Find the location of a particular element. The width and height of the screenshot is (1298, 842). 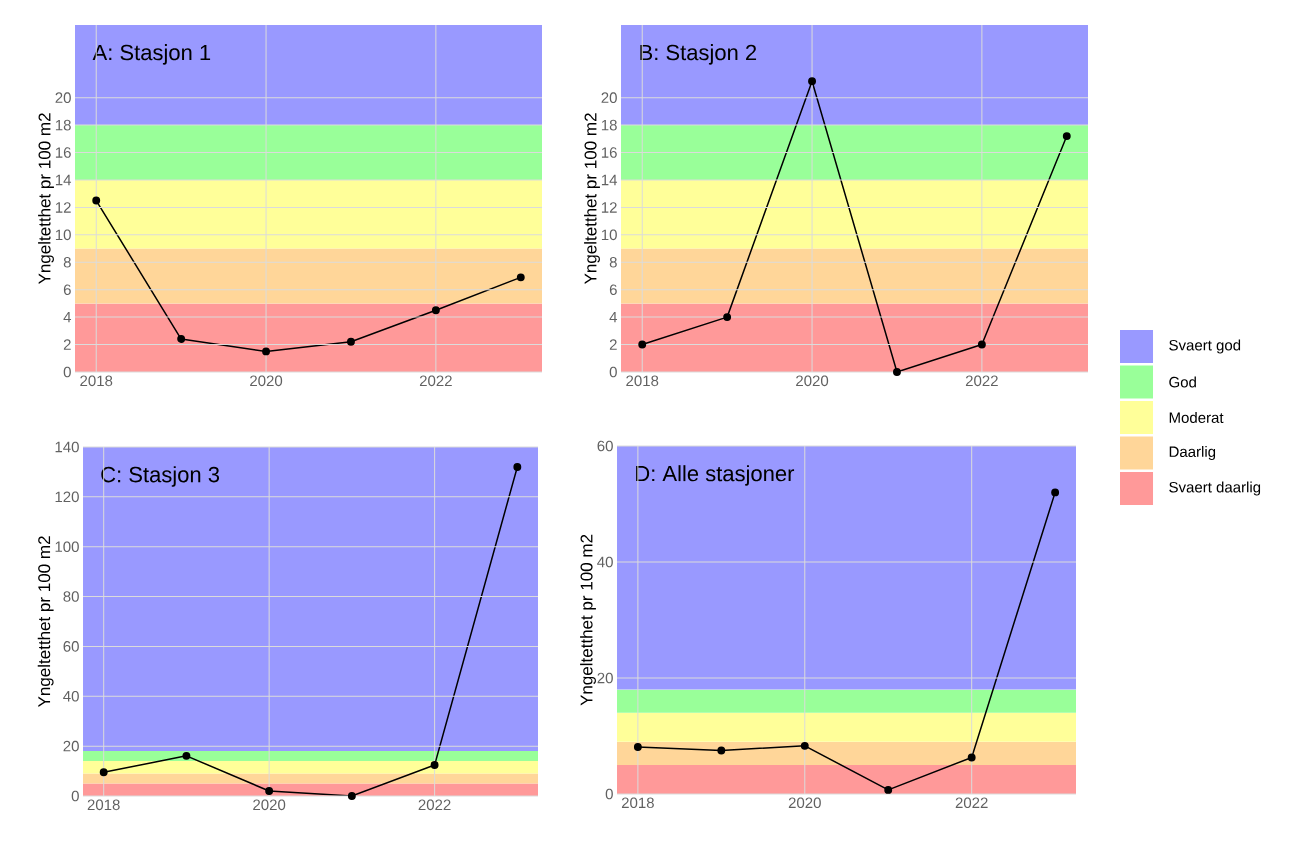

y-tick-label: 120 is located at coordinates (67, 497).